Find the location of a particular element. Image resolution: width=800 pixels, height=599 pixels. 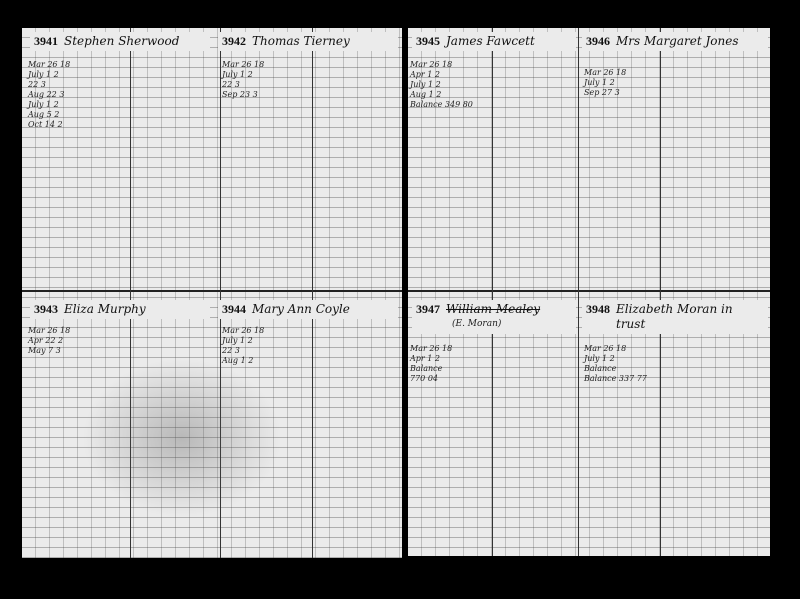

account-entries: Mar 26 18 Apr 22 2 May 7 3 is located at coordinates (49, 340).